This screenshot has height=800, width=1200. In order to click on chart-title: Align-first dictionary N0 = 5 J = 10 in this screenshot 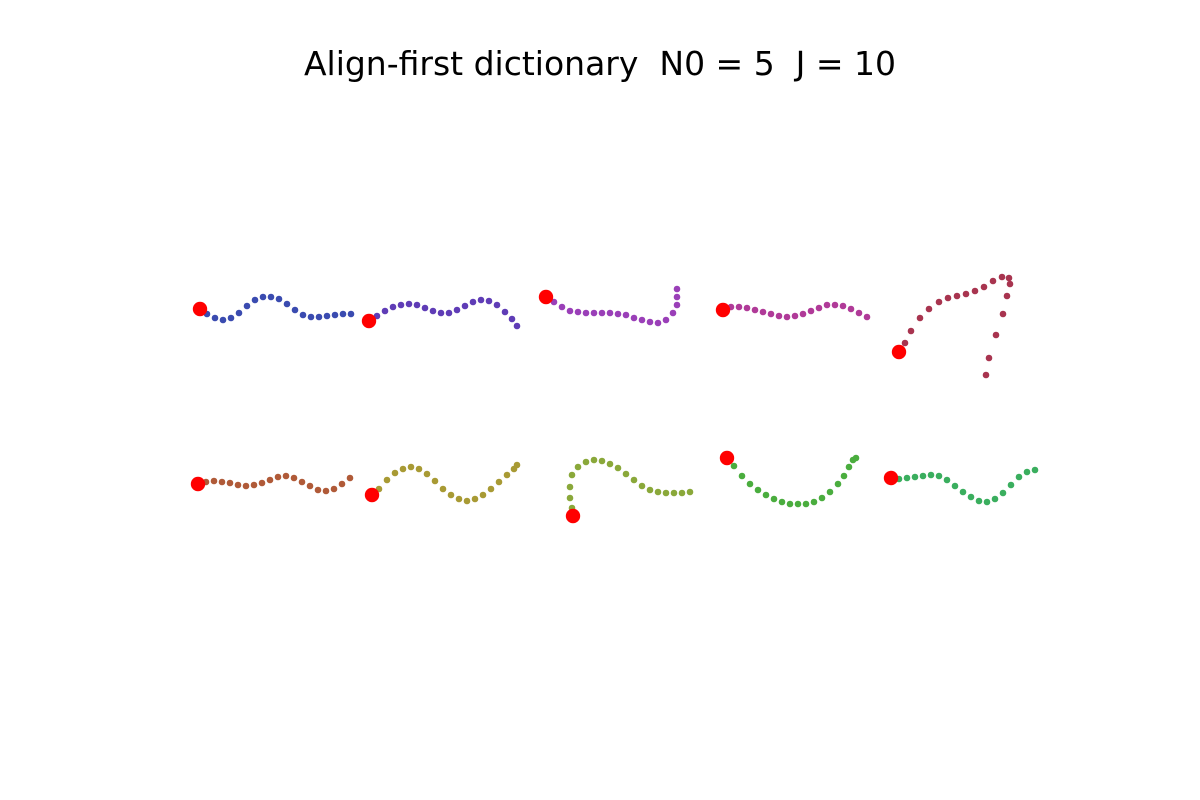, I will do `click(600, 63)`.